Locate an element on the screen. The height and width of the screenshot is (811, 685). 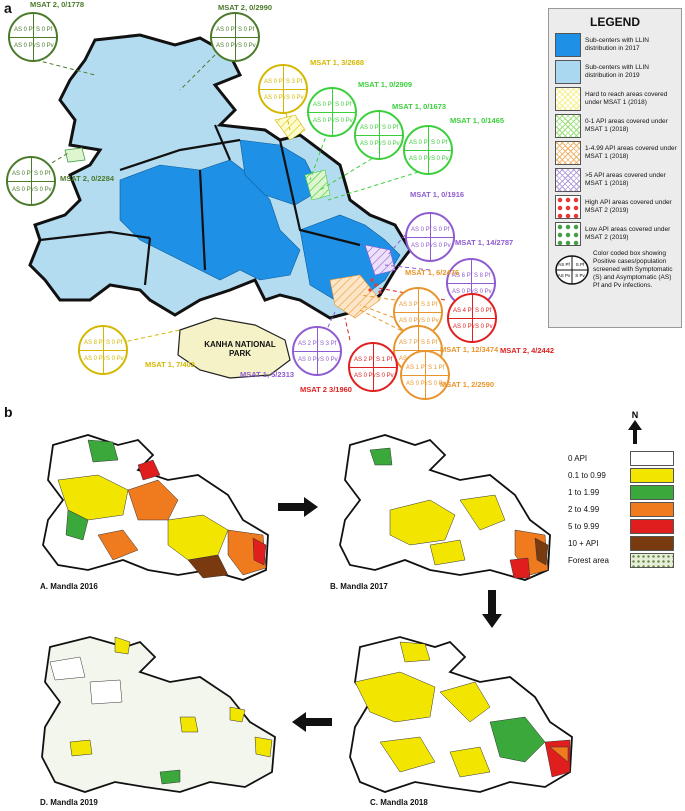
panel-a-label: a is located at coordinates (8, 8).